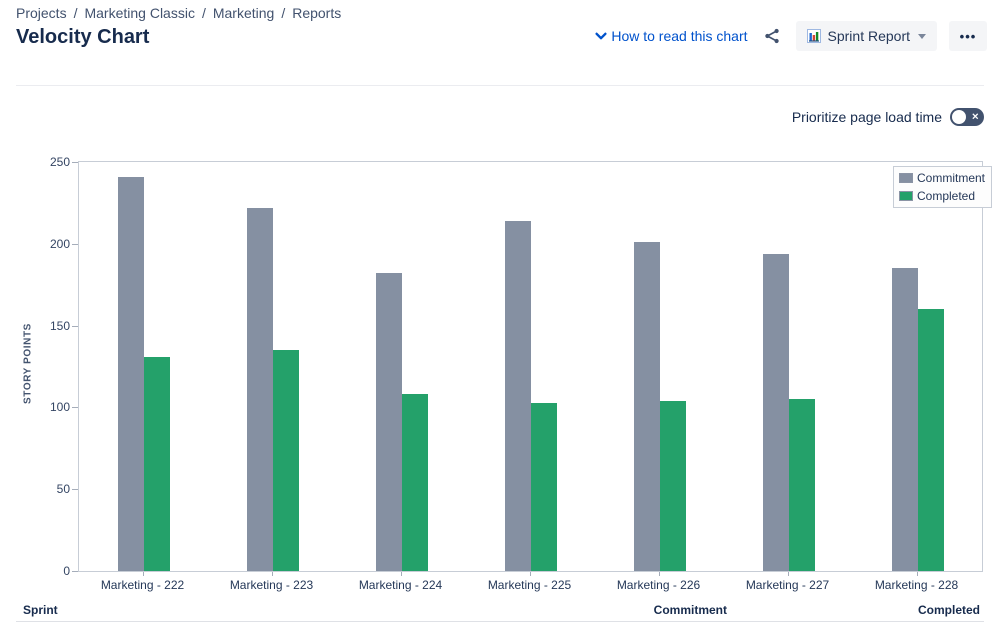 Image resolution: width=999 pixels, height=633 pixels. What do you see at coordinates (968, 36) in the screenshot?
I see `more-options-button: •••` at bounding box center [968, 36].